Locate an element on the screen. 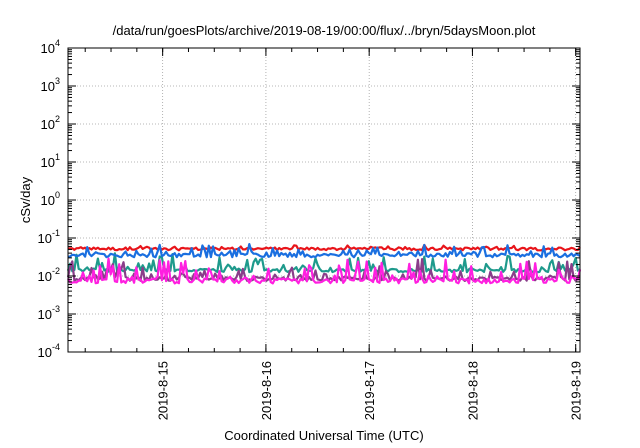 The image size is (640, 448). x-tick-label: 2019-8-16 is located at coordinates (266, 390).